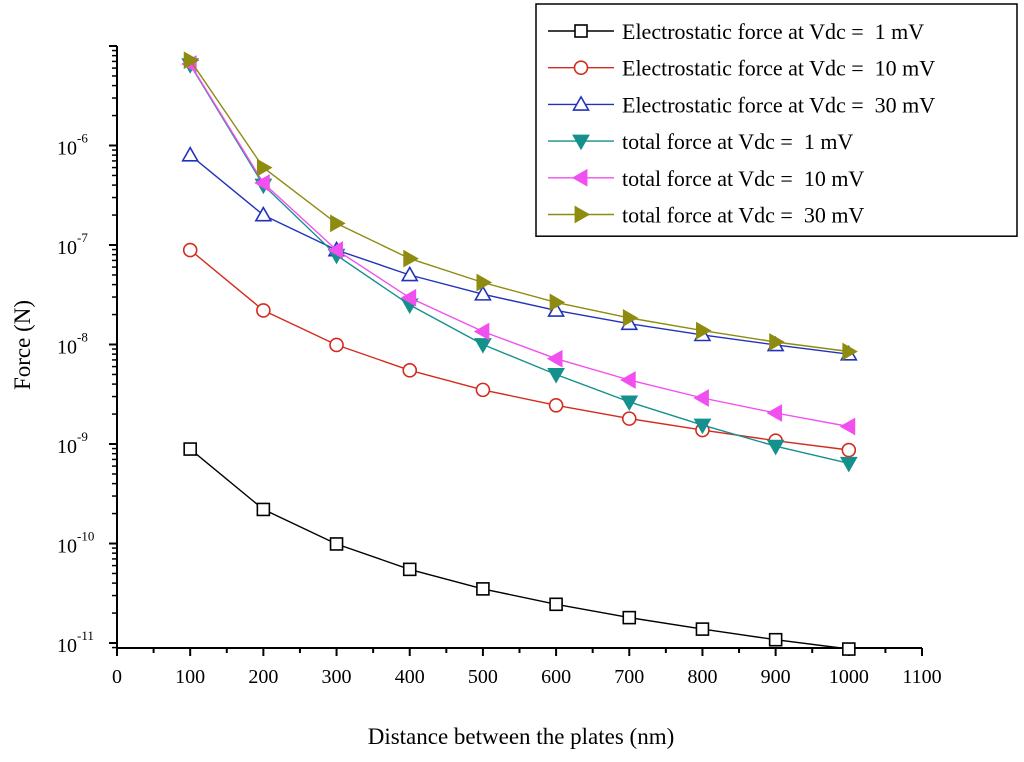 The height and width of the screenshot is (762, 1024). I want to click on legend-label: Electrostatic force at Vdc = 1 mV, so click(773, 31).